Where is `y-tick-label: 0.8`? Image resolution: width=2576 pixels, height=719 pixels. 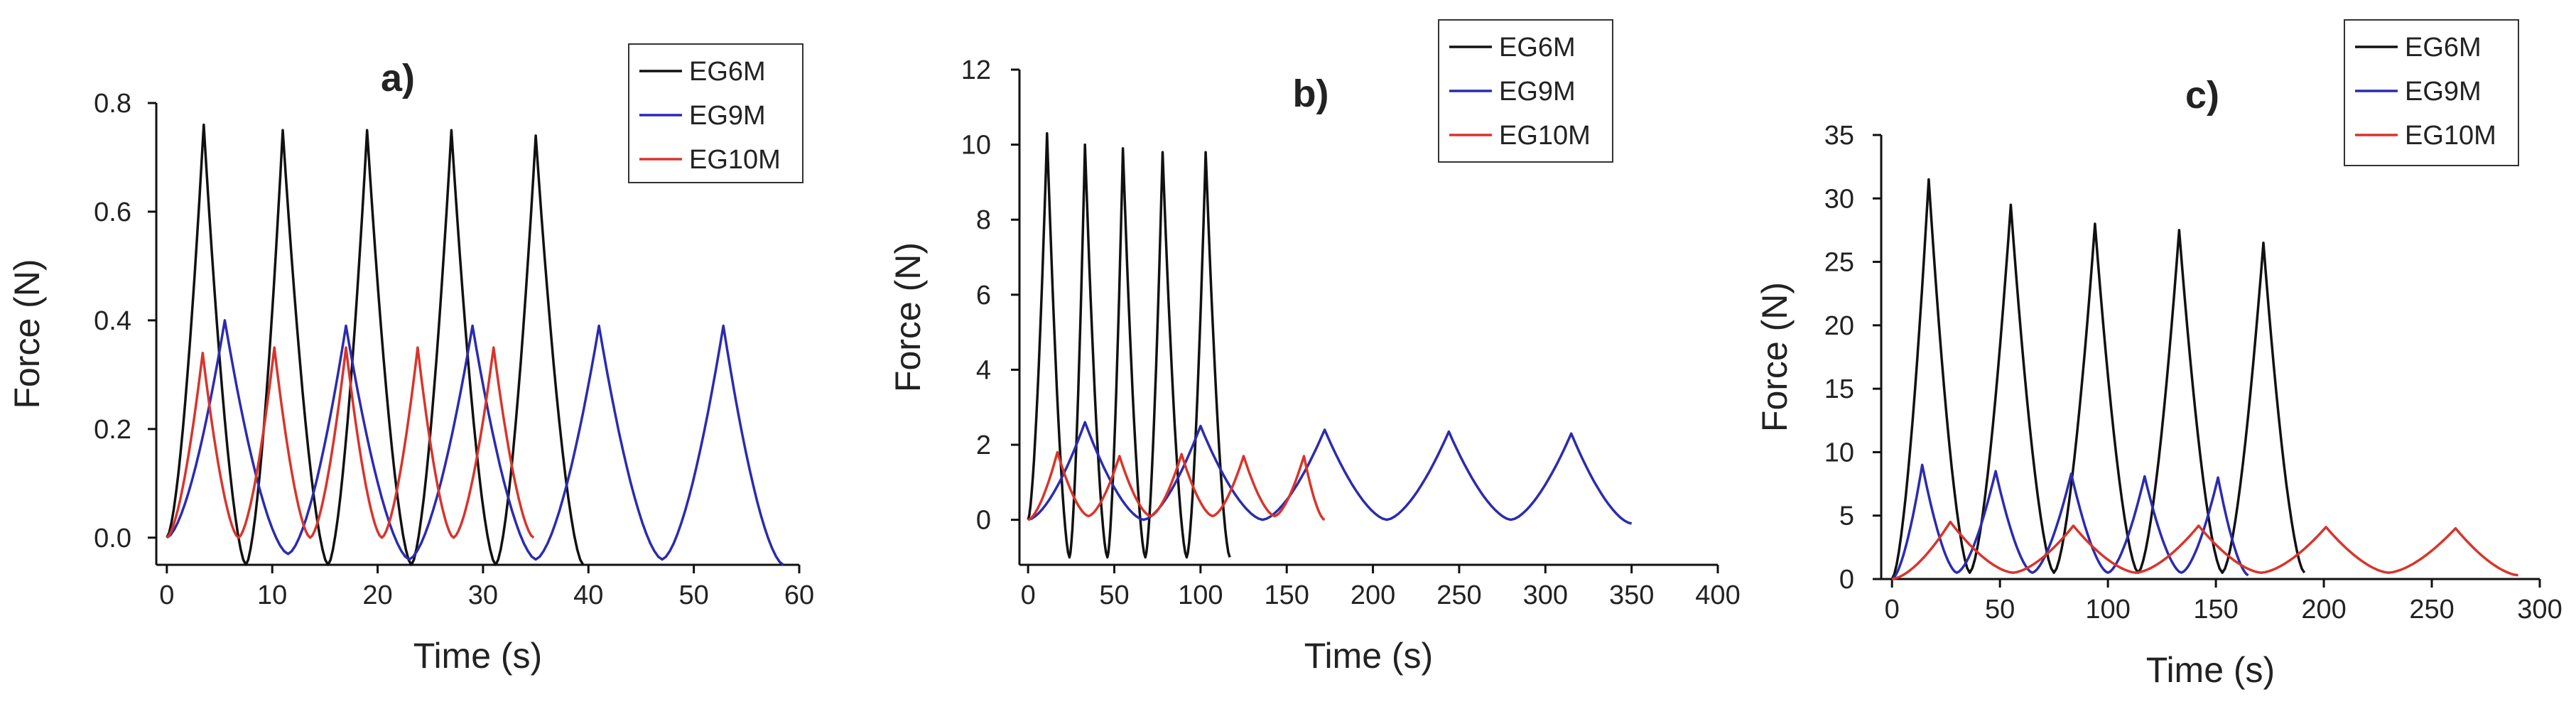 y-tick-label: 0.8 is located at coordinates (112, 104).